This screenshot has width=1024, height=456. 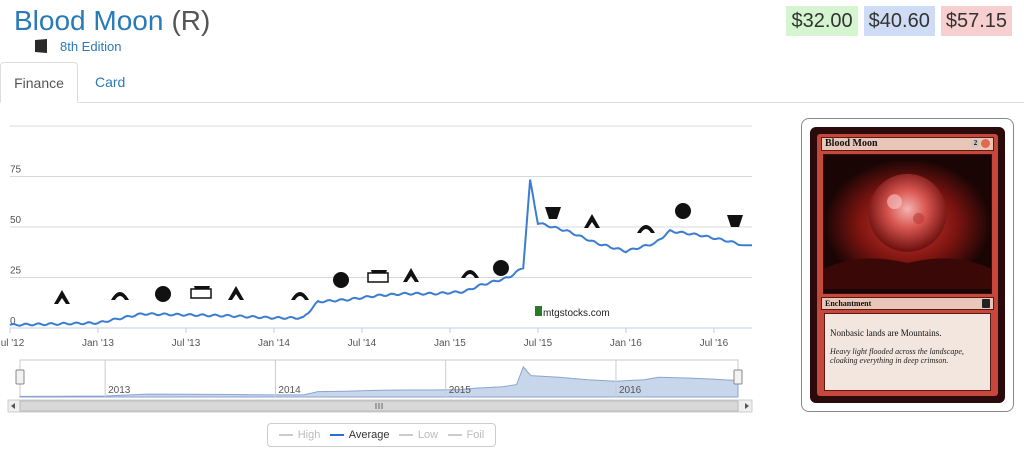 I want to click on card-rules-text: Nonbasic lands are Mountains., so click(x=886, y=333).